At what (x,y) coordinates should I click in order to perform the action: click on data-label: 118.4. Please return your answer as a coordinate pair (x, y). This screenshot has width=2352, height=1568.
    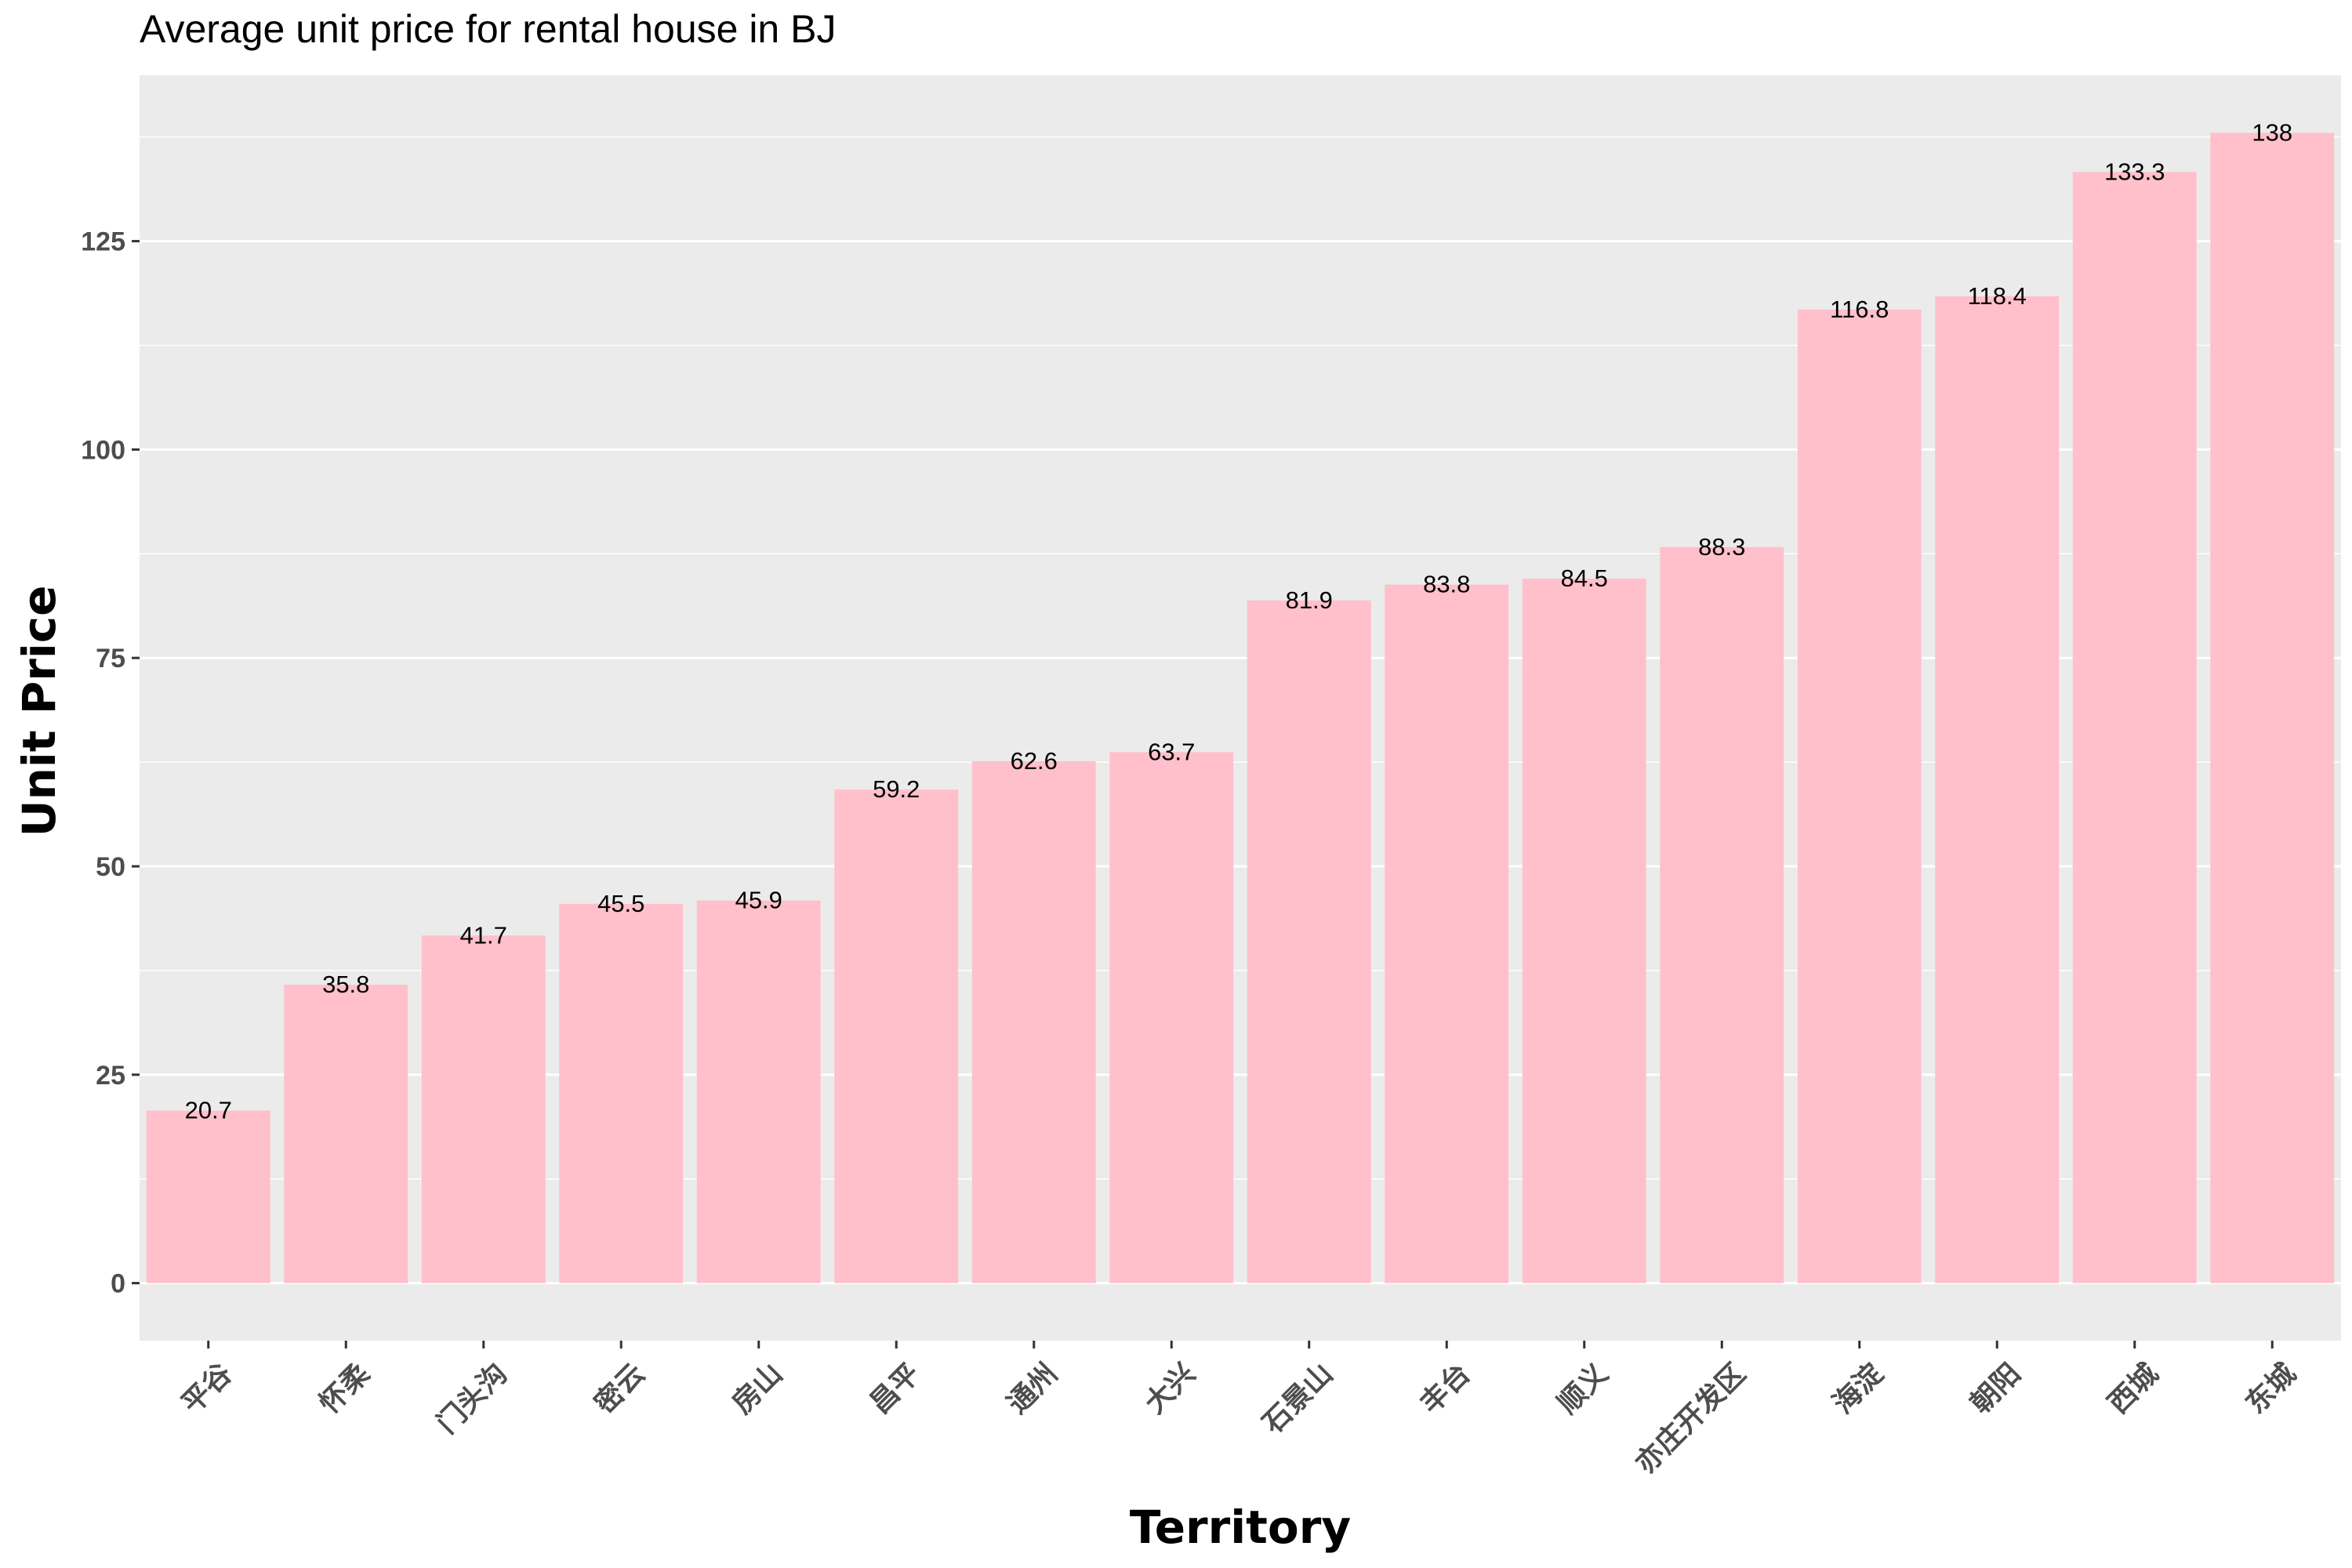
    Looking at the image, I should click on (1997, 296).